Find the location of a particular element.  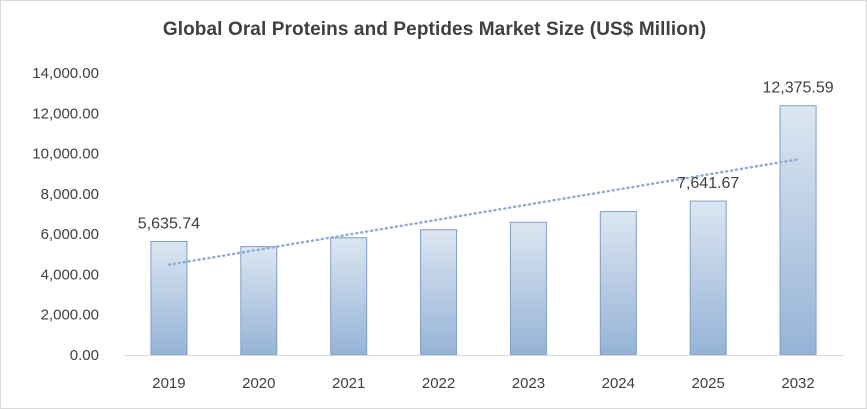

x-tick-label: 2020 is located at coordinates (258, 383).